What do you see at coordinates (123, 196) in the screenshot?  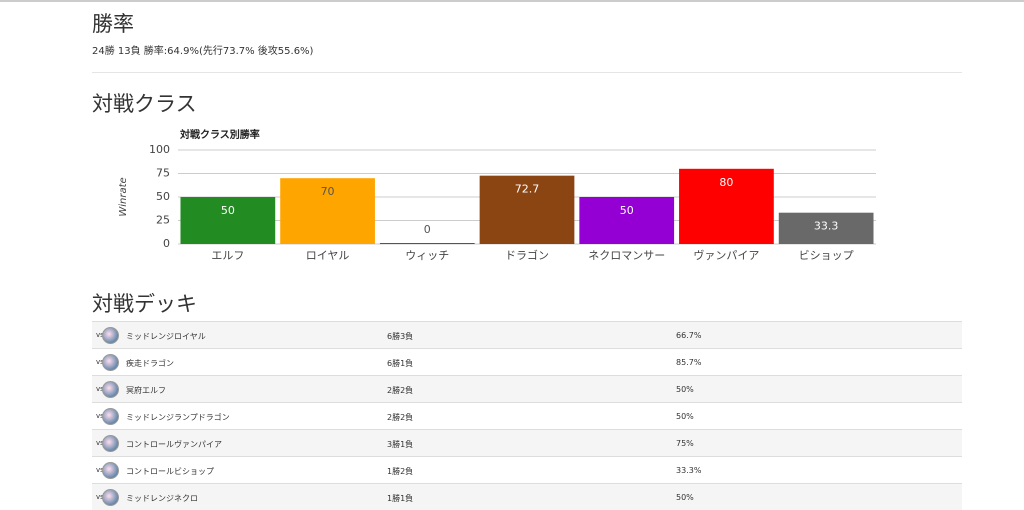 I see `y-axis-label: Winrate` at bounding box center [123, 196].